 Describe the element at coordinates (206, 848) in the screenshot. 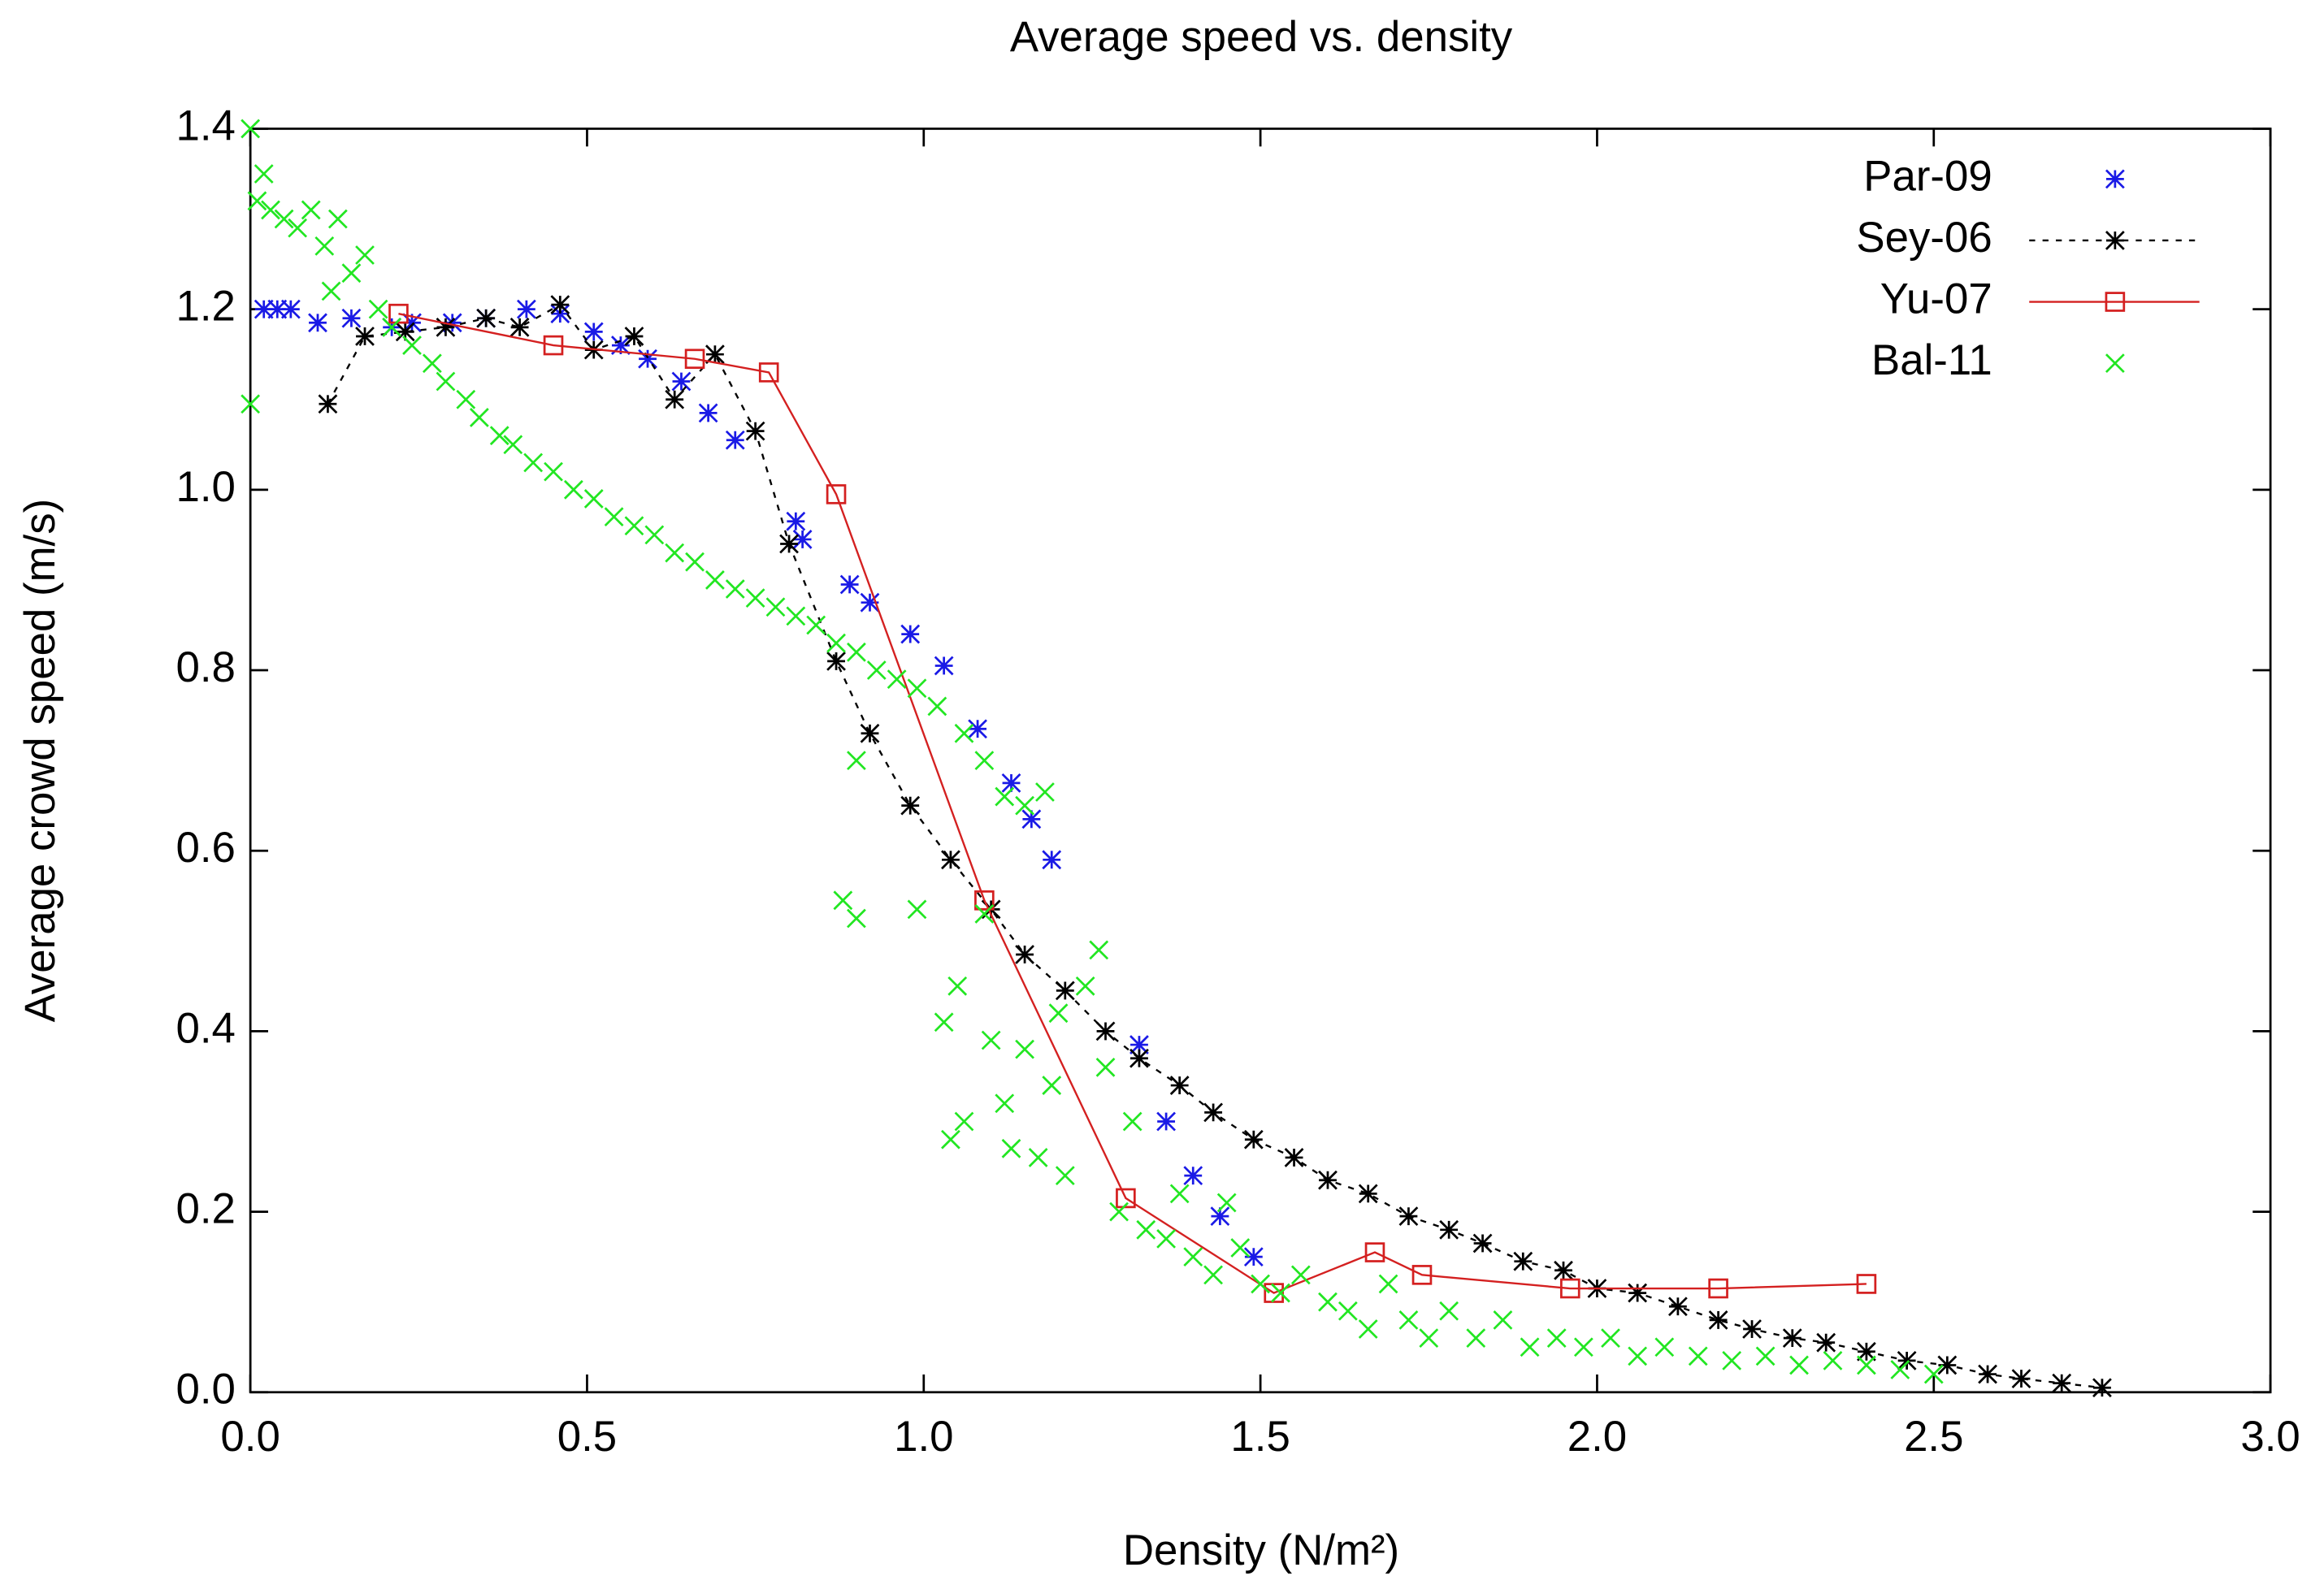

I see `y-tick-label: 0.6` at that location.